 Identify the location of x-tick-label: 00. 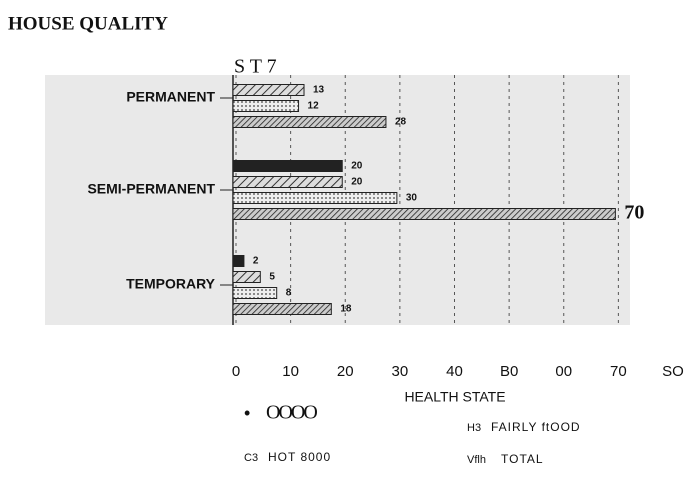
(563, 371).